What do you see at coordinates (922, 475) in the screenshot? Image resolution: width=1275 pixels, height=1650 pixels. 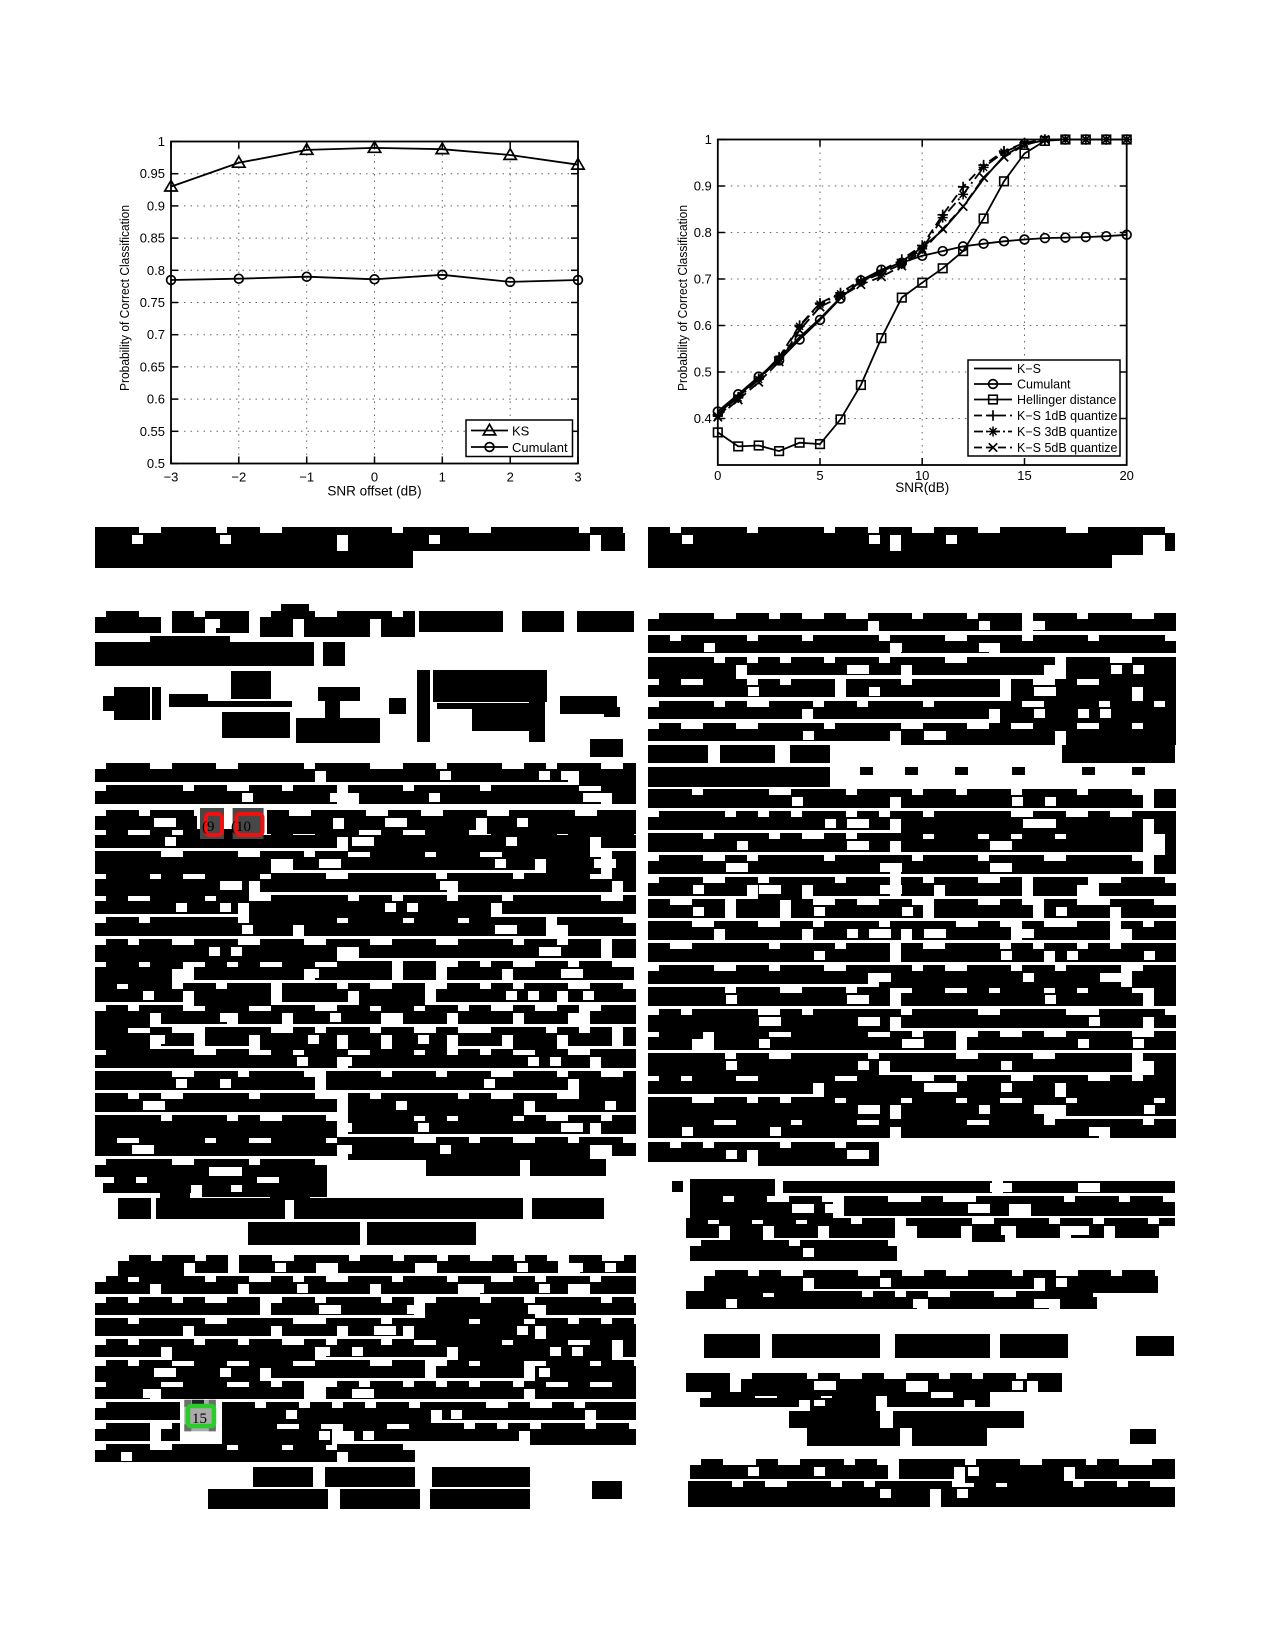 I see `svg-text: 10` at bounding box center [922, 475].